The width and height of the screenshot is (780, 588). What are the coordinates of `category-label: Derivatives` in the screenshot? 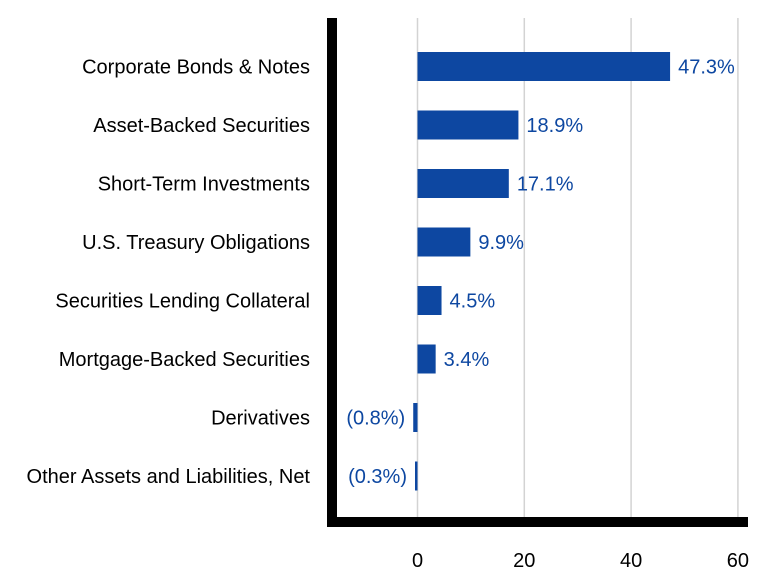 It's located at (260, 419).